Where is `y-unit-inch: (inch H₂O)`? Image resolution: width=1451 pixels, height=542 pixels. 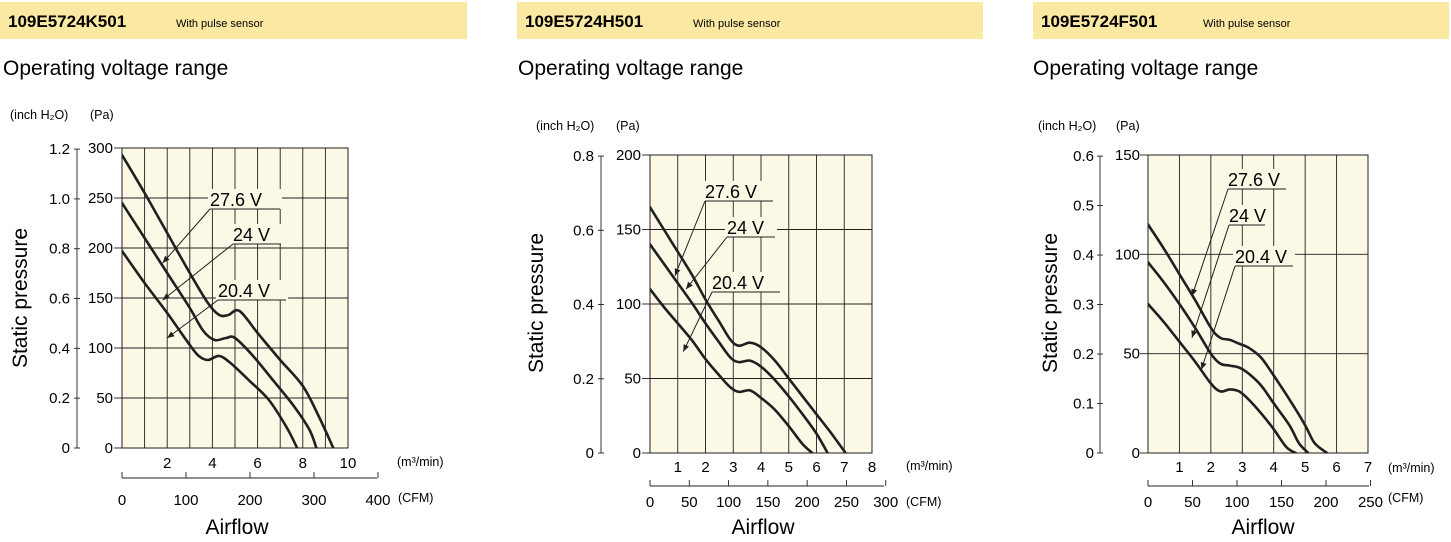 y-unit-inch: (inch H₂O) is located at coordinates (1067, 126).